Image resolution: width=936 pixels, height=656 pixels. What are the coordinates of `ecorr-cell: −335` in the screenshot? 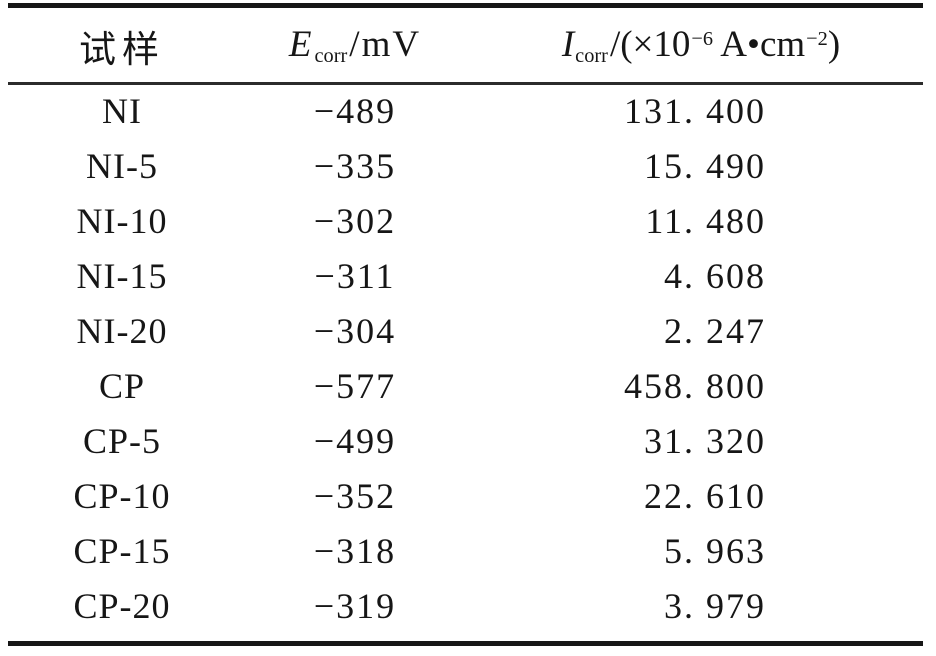 It's located at (355, 165).